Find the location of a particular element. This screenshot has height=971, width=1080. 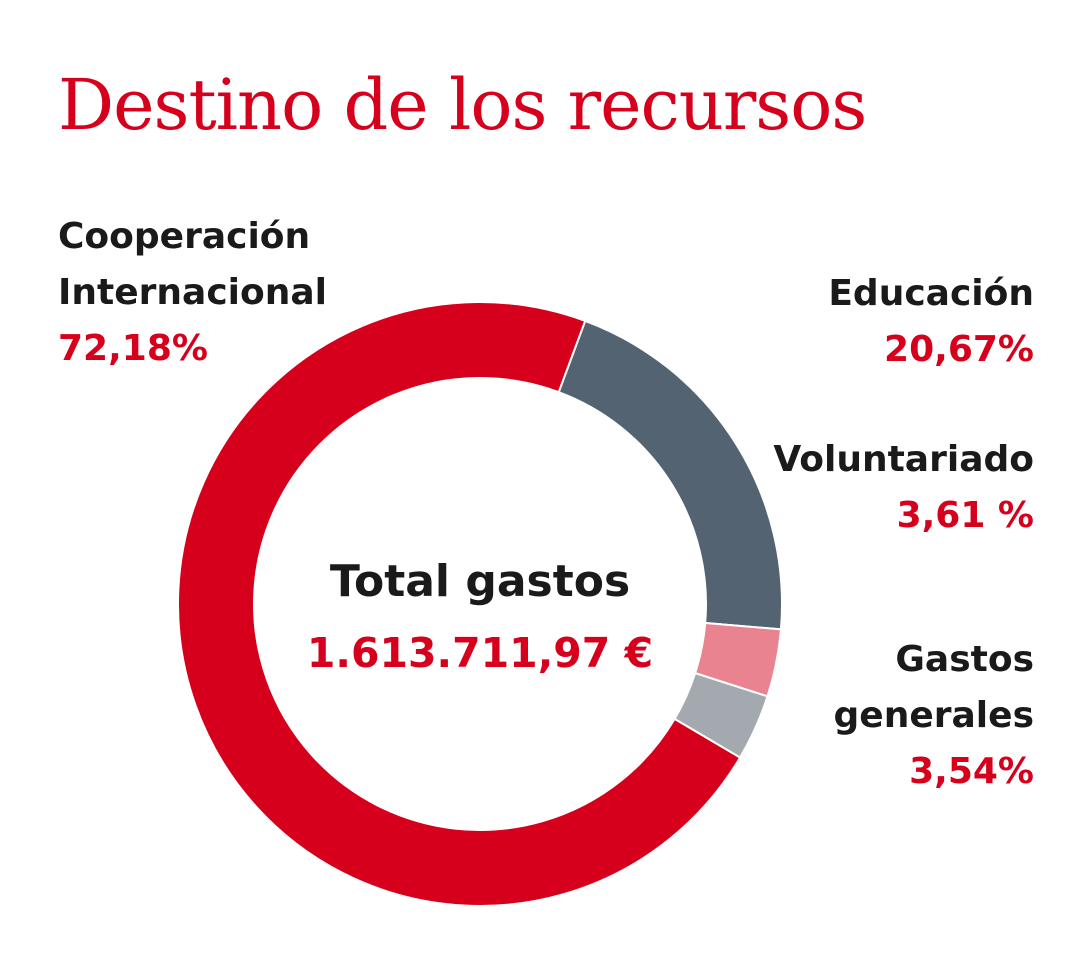

slice-label-educacion: Educación 20,67% is located at coordinates (931, 322).